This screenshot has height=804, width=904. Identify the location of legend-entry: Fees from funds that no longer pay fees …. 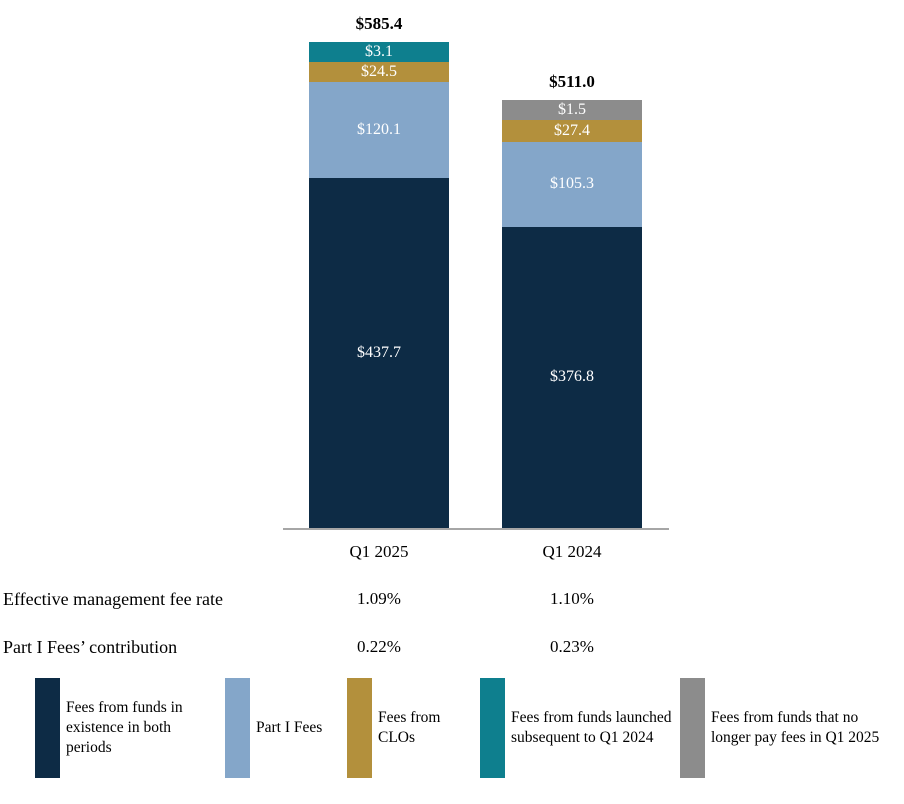
(787, 728).